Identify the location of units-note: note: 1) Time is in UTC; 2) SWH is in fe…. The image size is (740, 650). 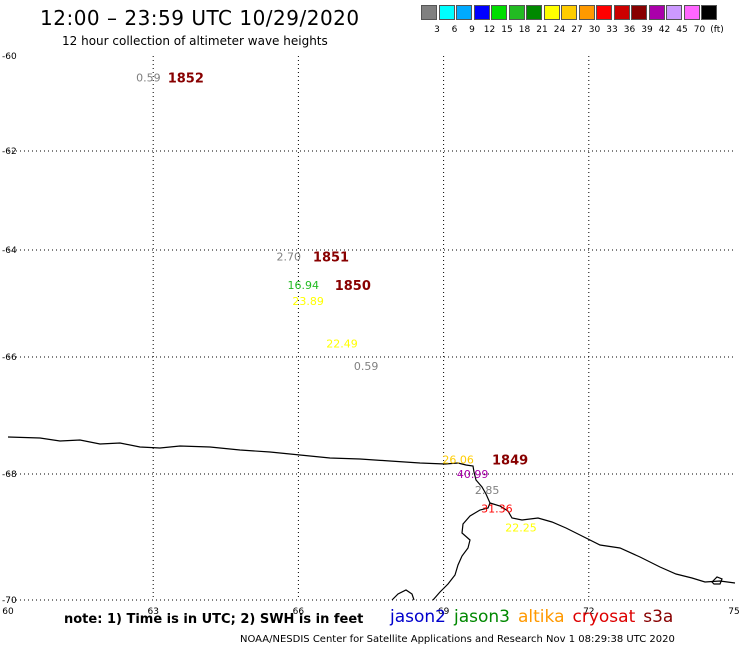
(214, 619).